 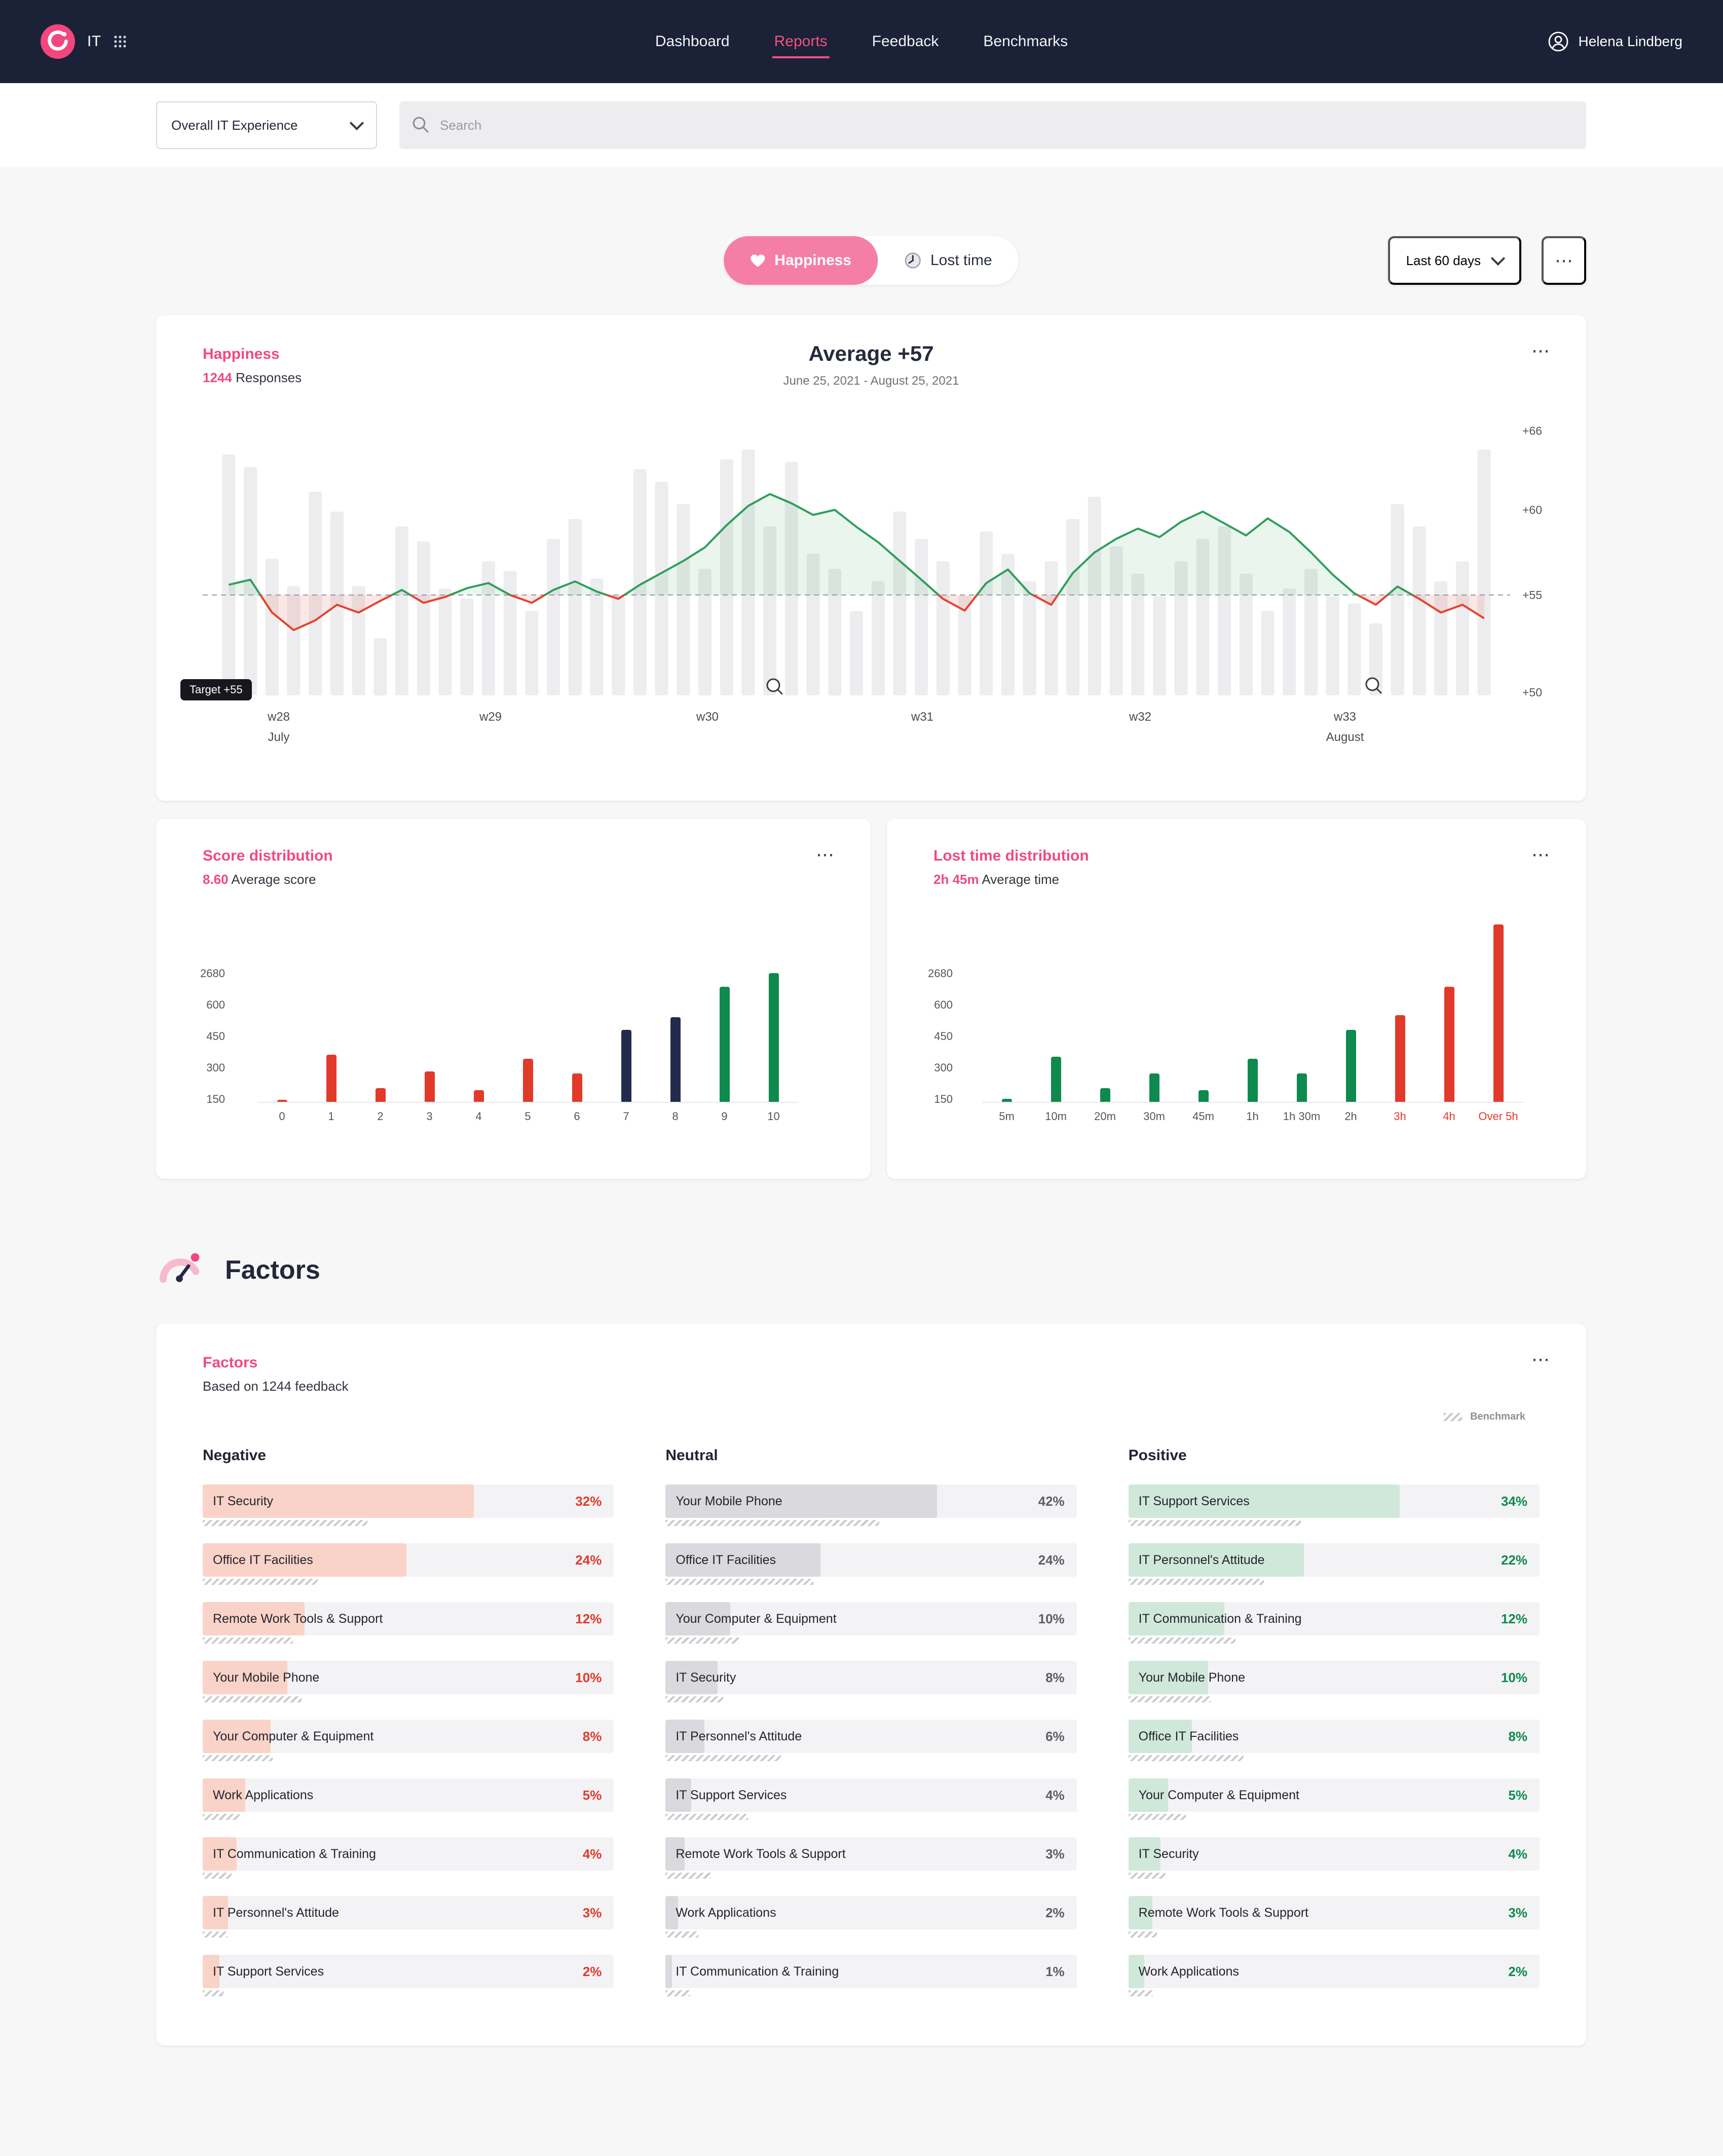 What do you see at coordinates (1517, 1912) in the screenshot?
I see `factor-percentage: 3%` at bounding box center [1517, 1912].